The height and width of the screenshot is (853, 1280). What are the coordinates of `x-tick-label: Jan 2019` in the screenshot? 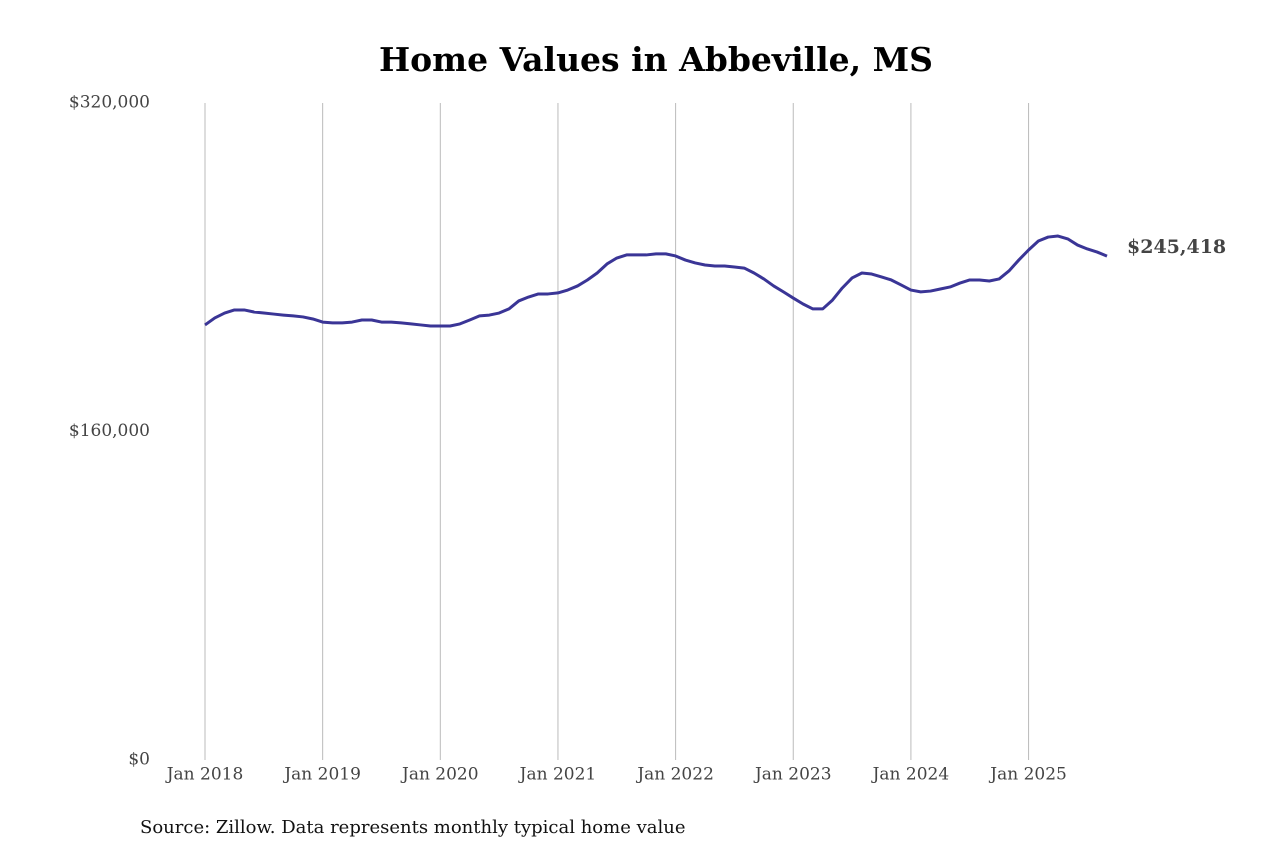 It's located at (321, 775).